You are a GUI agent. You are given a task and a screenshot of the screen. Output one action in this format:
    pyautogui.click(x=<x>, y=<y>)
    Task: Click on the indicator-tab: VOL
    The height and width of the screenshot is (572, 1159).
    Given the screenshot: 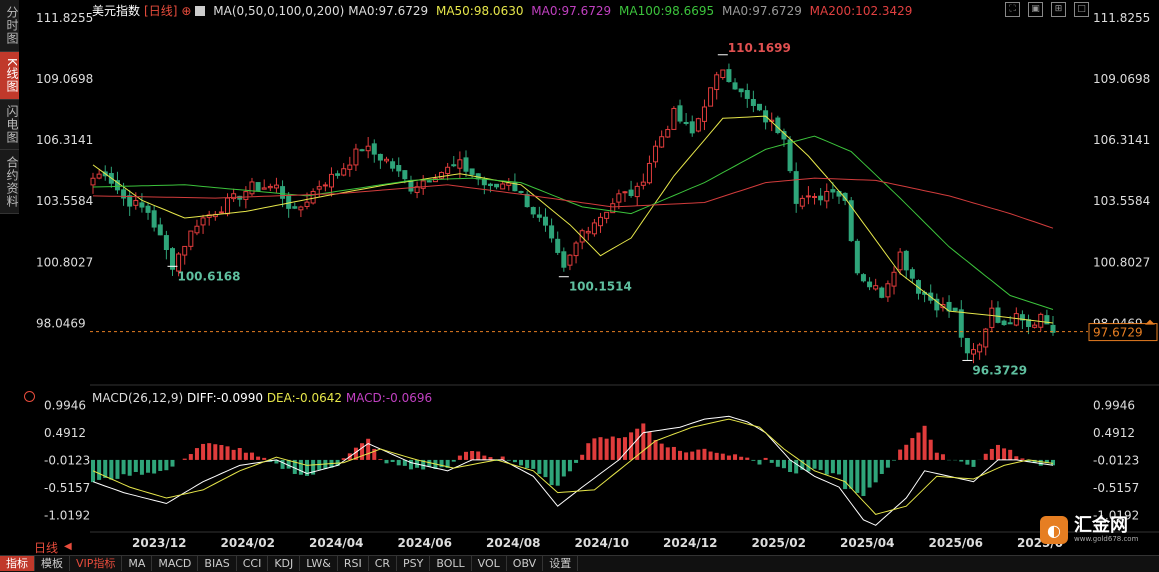 What is the action you would take?
    pyautogui.click(x=489, y=563)
    